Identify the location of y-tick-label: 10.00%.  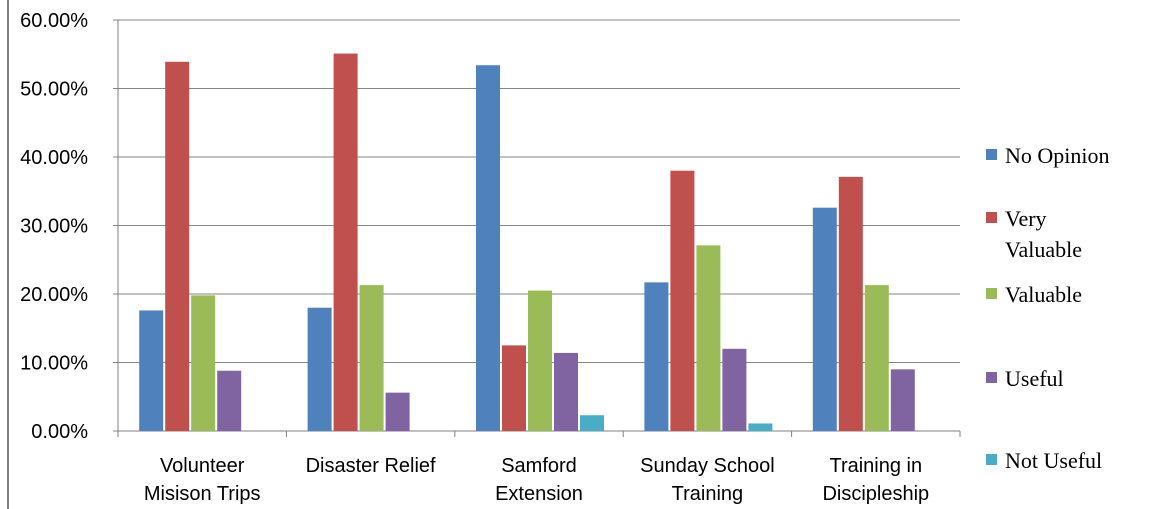
(54, 364).